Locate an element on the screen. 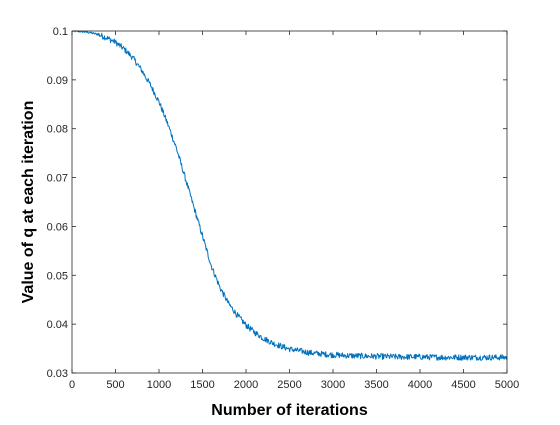 The height and width of the screenshot is (425, 560). x-tick-label: 1500 is located at coordinates (202, 385).